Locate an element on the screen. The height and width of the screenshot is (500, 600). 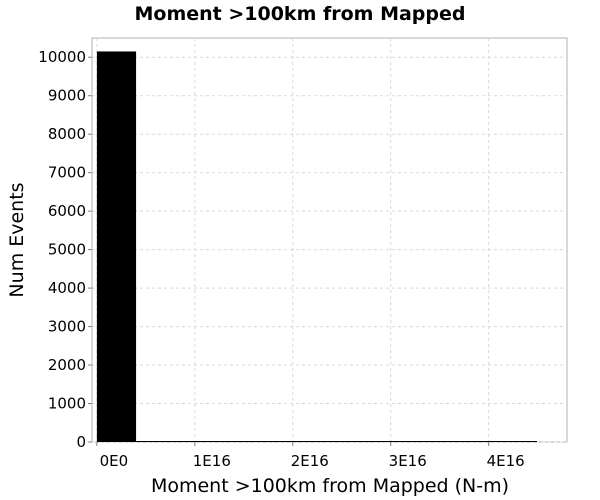
y-tick-label-7: 7000 is located at coordinates (67, 173).